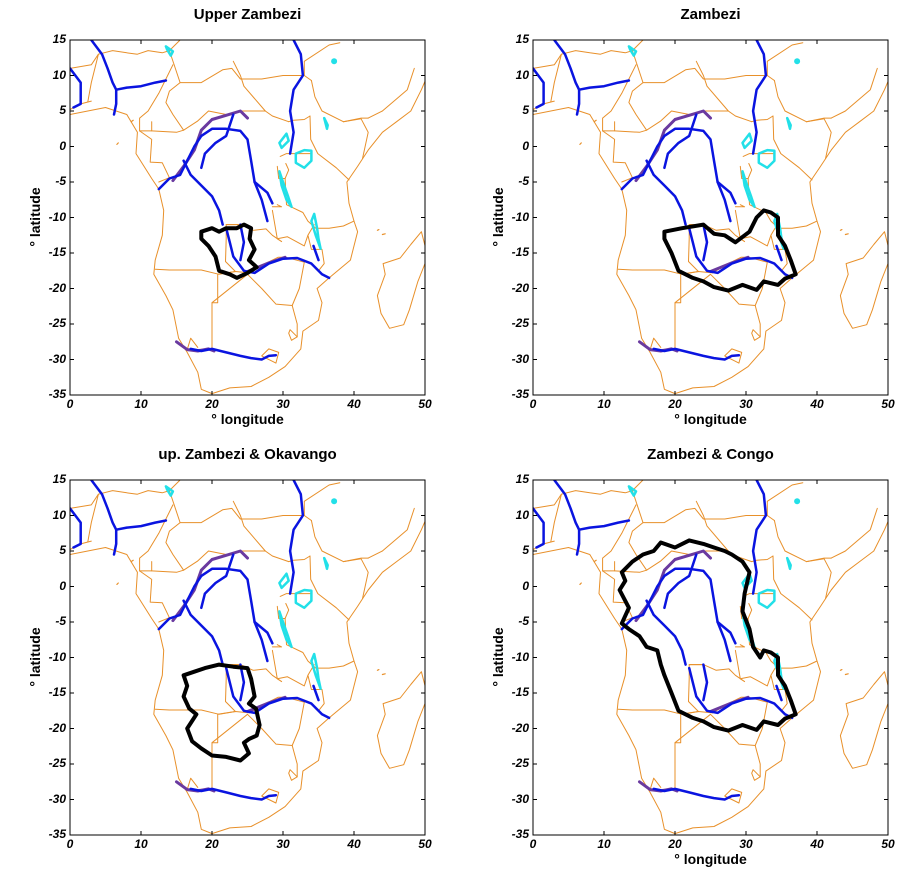  I want to click on x-tick-label: 10, so click(604, 844).